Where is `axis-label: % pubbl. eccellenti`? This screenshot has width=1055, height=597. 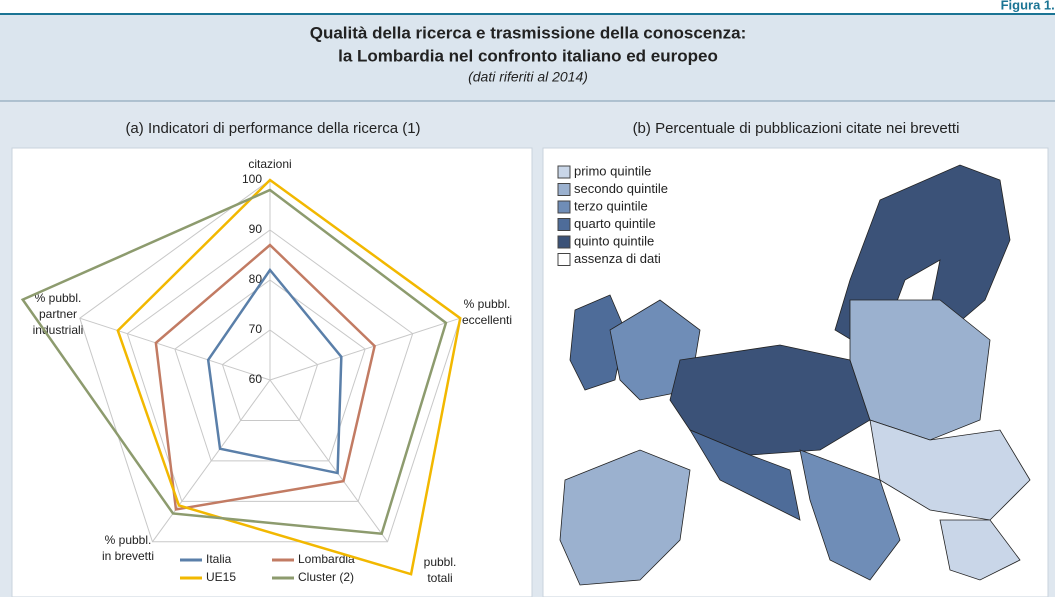 axis-label: % pubbl. eccellenti is located at coordinates (487, 312).